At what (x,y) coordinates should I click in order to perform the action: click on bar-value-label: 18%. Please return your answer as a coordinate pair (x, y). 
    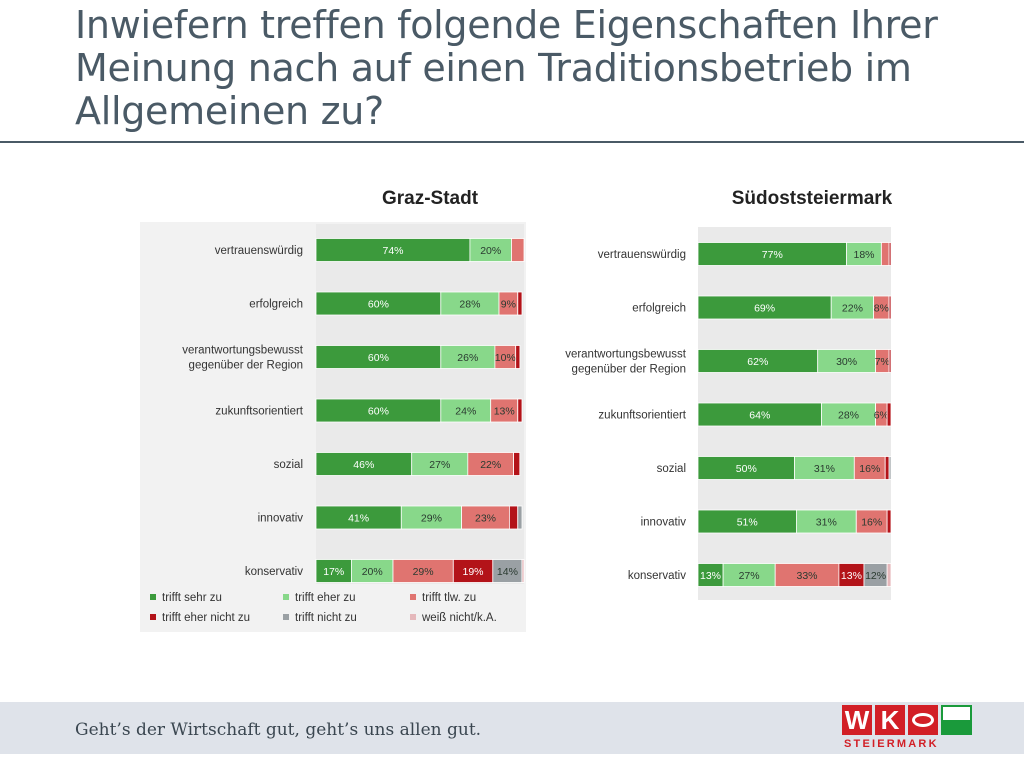
    Looking at the image, I should click on (863, 255).